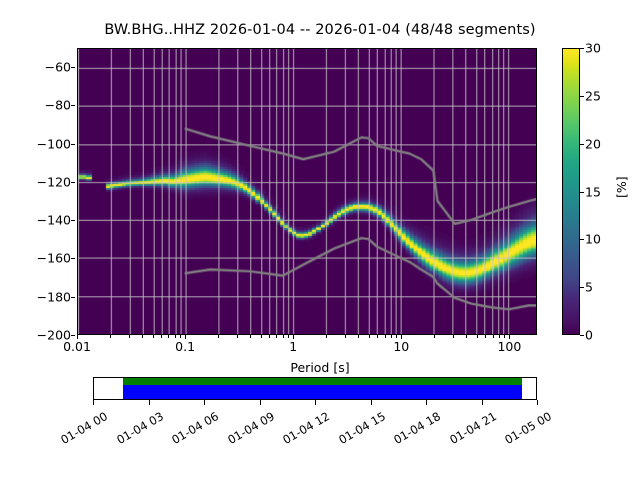 The height and width of the screenshot is (480, 640). What do you see at coordinates (621, 187) in the screenshot?
I see `colorbar-title: [%]` at bounding box center [621, 187].